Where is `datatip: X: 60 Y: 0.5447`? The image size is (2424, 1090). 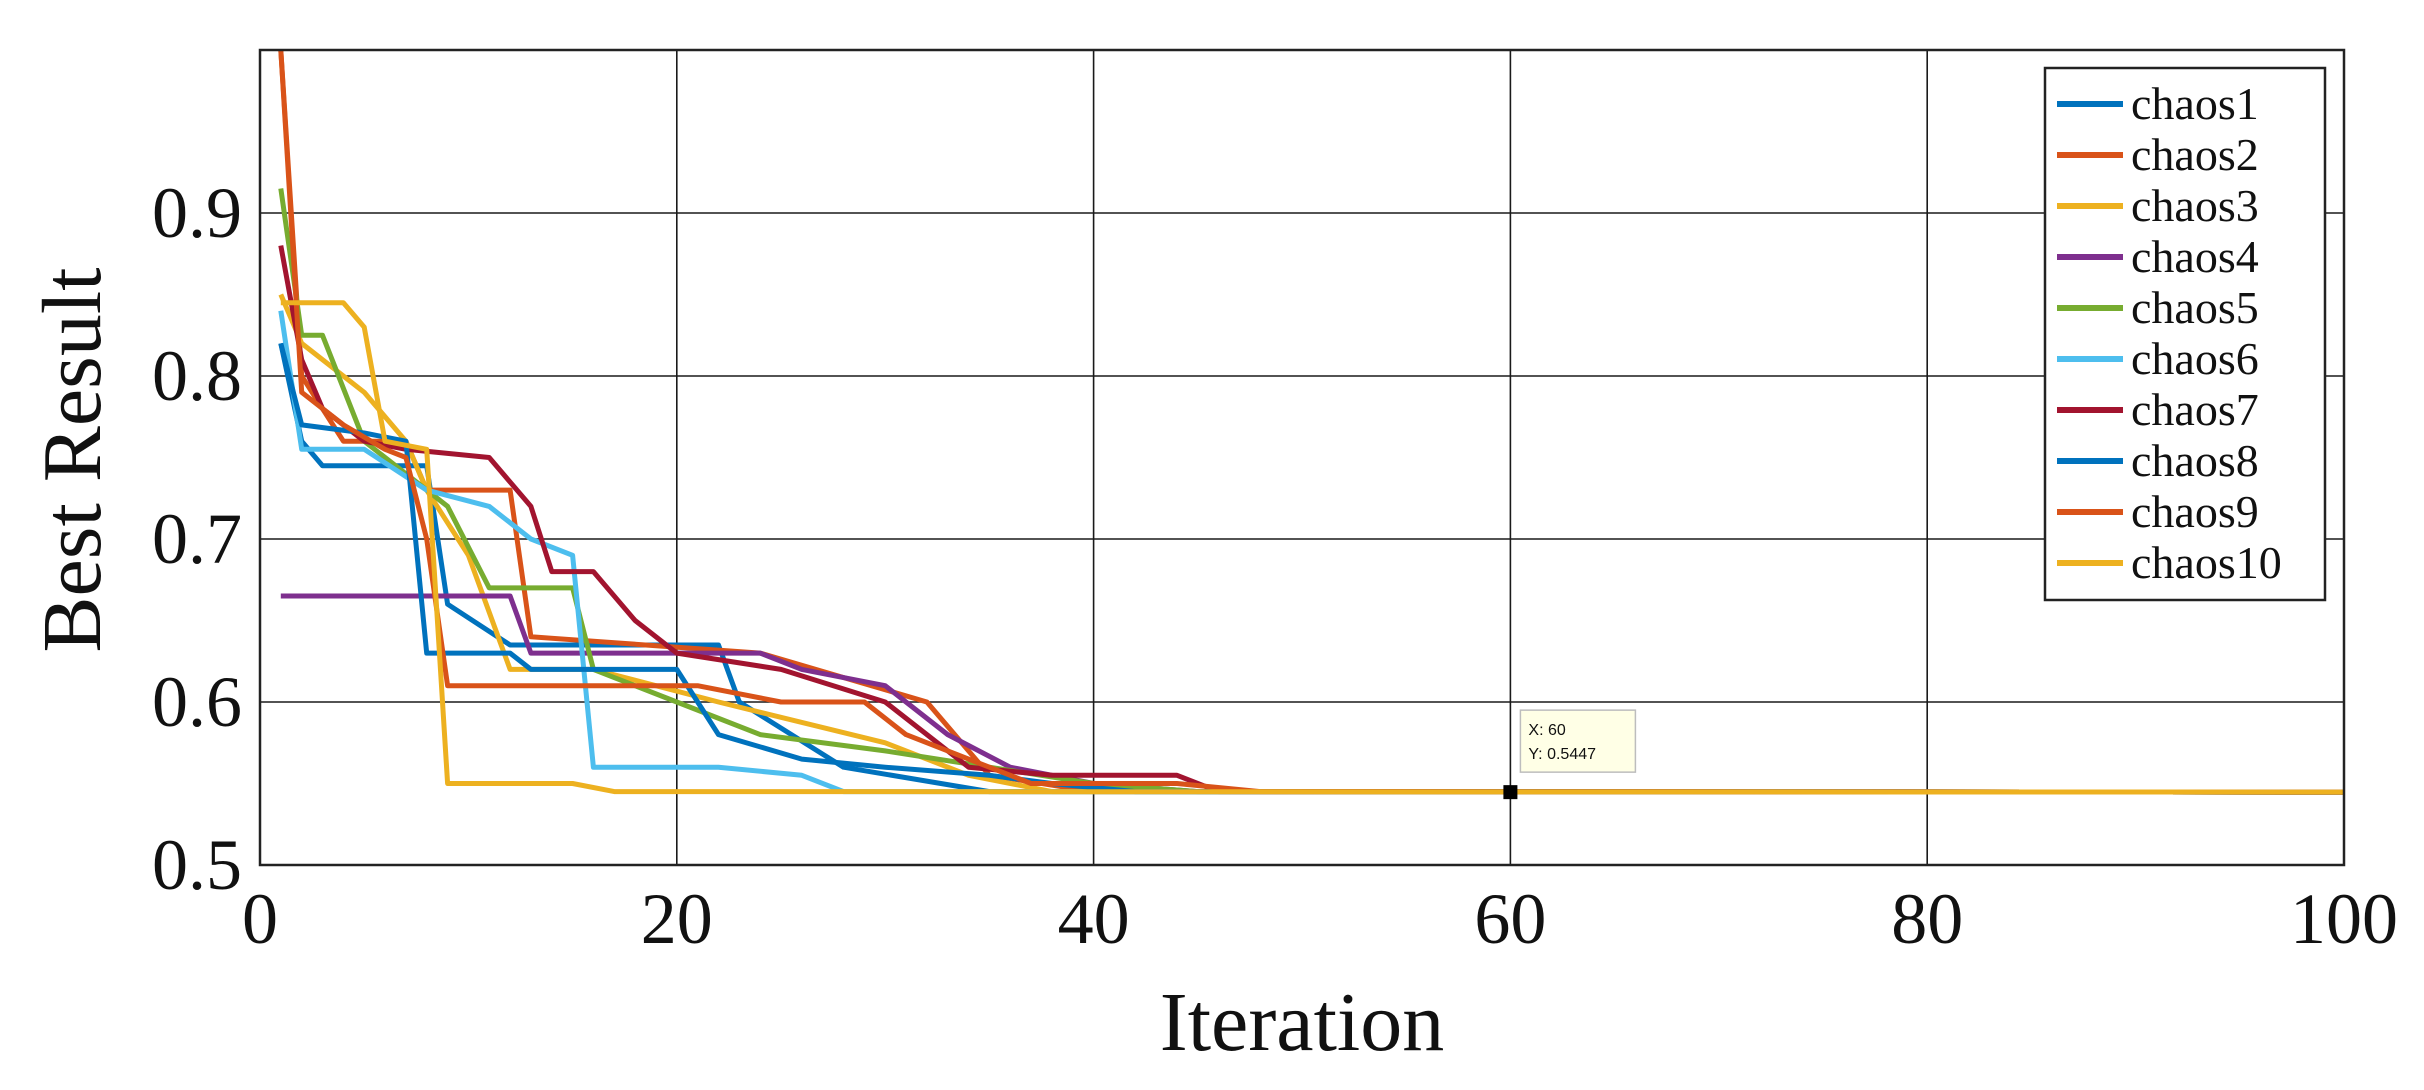
datatip: X: 60 Y: 0.5447 is located at coordinates (1570, 754).